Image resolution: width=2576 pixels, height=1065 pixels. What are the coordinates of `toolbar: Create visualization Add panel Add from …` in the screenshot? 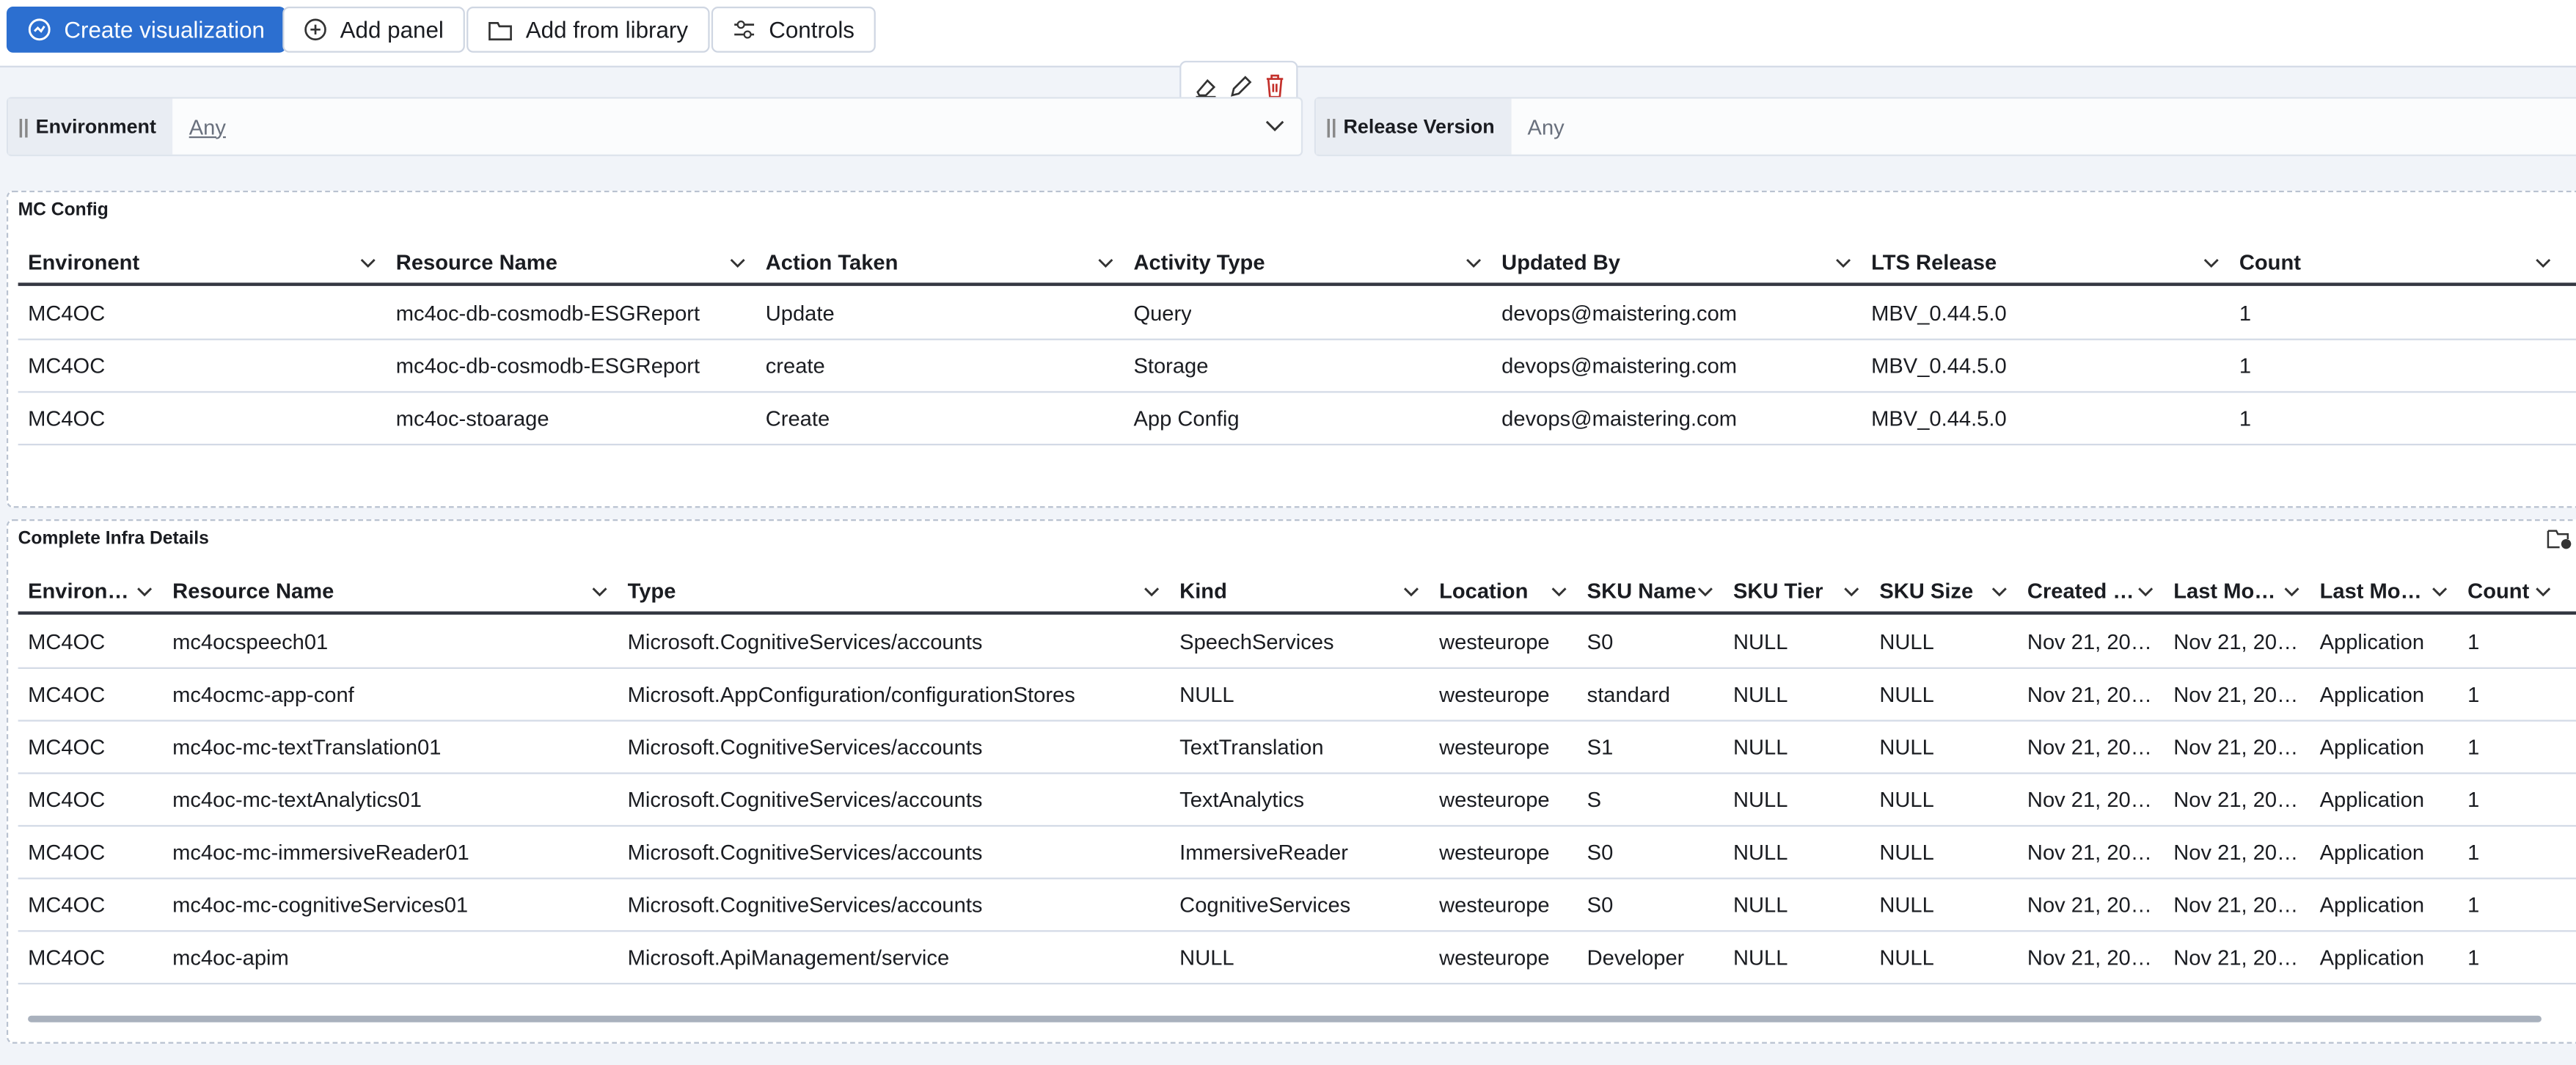 It's located at (1288, 33).